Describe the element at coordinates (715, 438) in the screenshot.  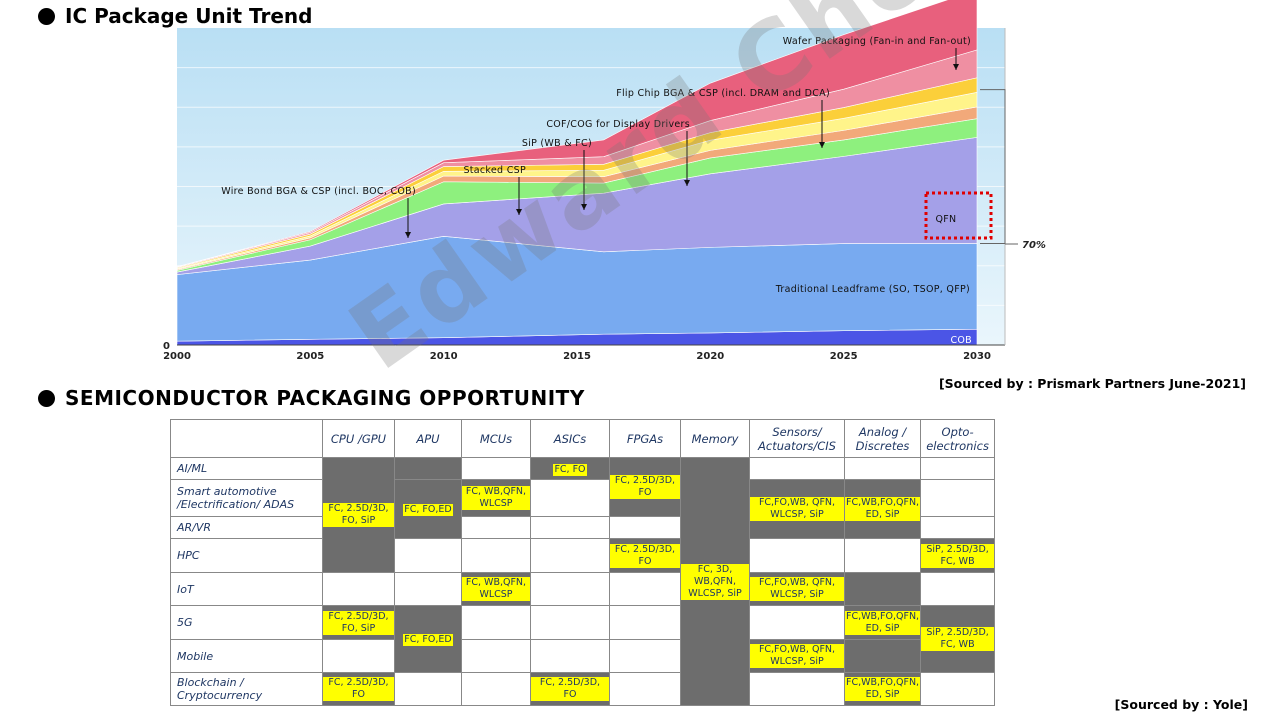
I see `column-header: Memory` at that location.